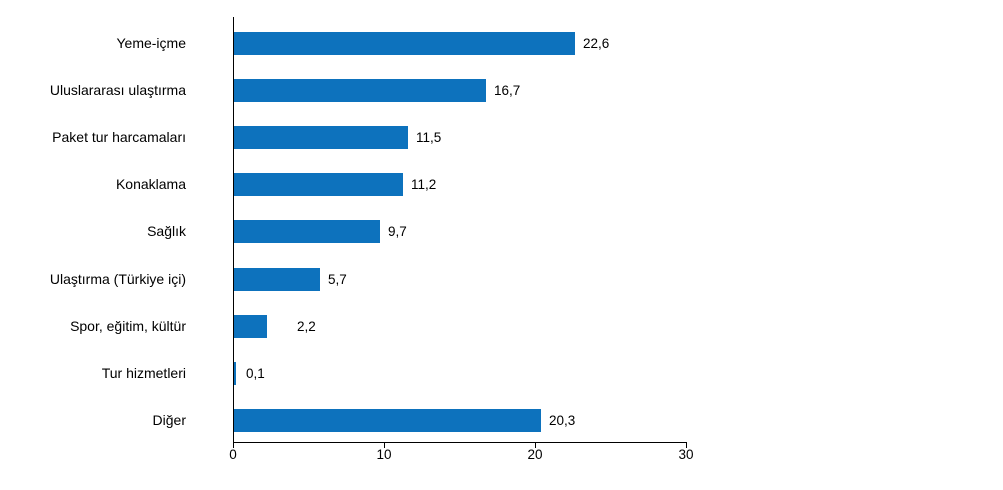 This screenshot has width=1003, height=490. I want to click on value-label: 22,6, so click(596, 43).